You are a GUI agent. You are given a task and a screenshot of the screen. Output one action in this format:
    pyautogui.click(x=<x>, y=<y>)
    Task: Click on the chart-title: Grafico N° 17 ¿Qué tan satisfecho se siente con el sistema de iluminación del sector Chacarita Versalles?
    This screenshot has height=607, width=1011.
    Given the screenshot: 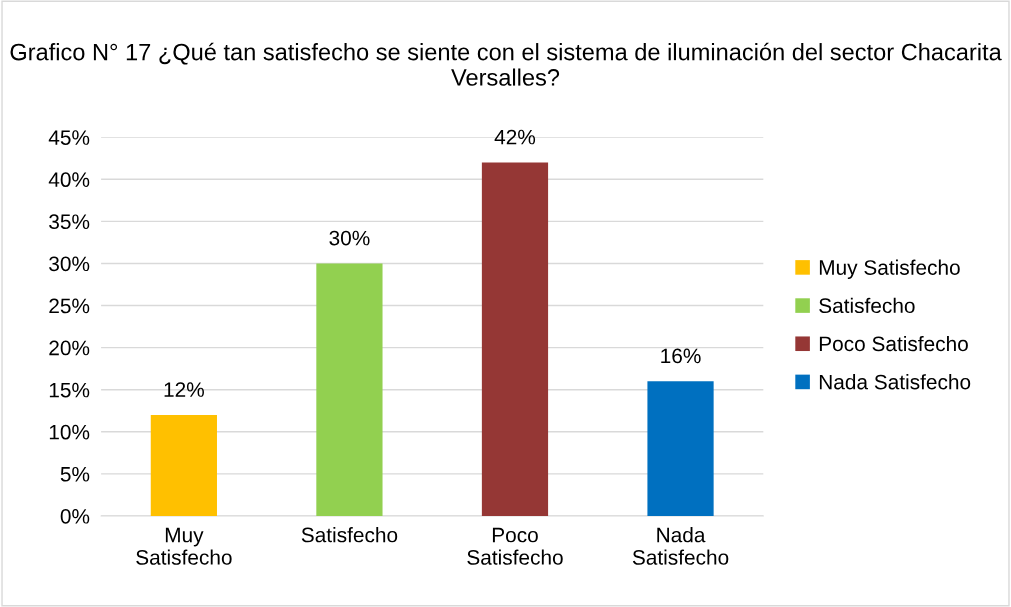 What is the action you would take?
    pyautogui.click(x=506, y=64)
    